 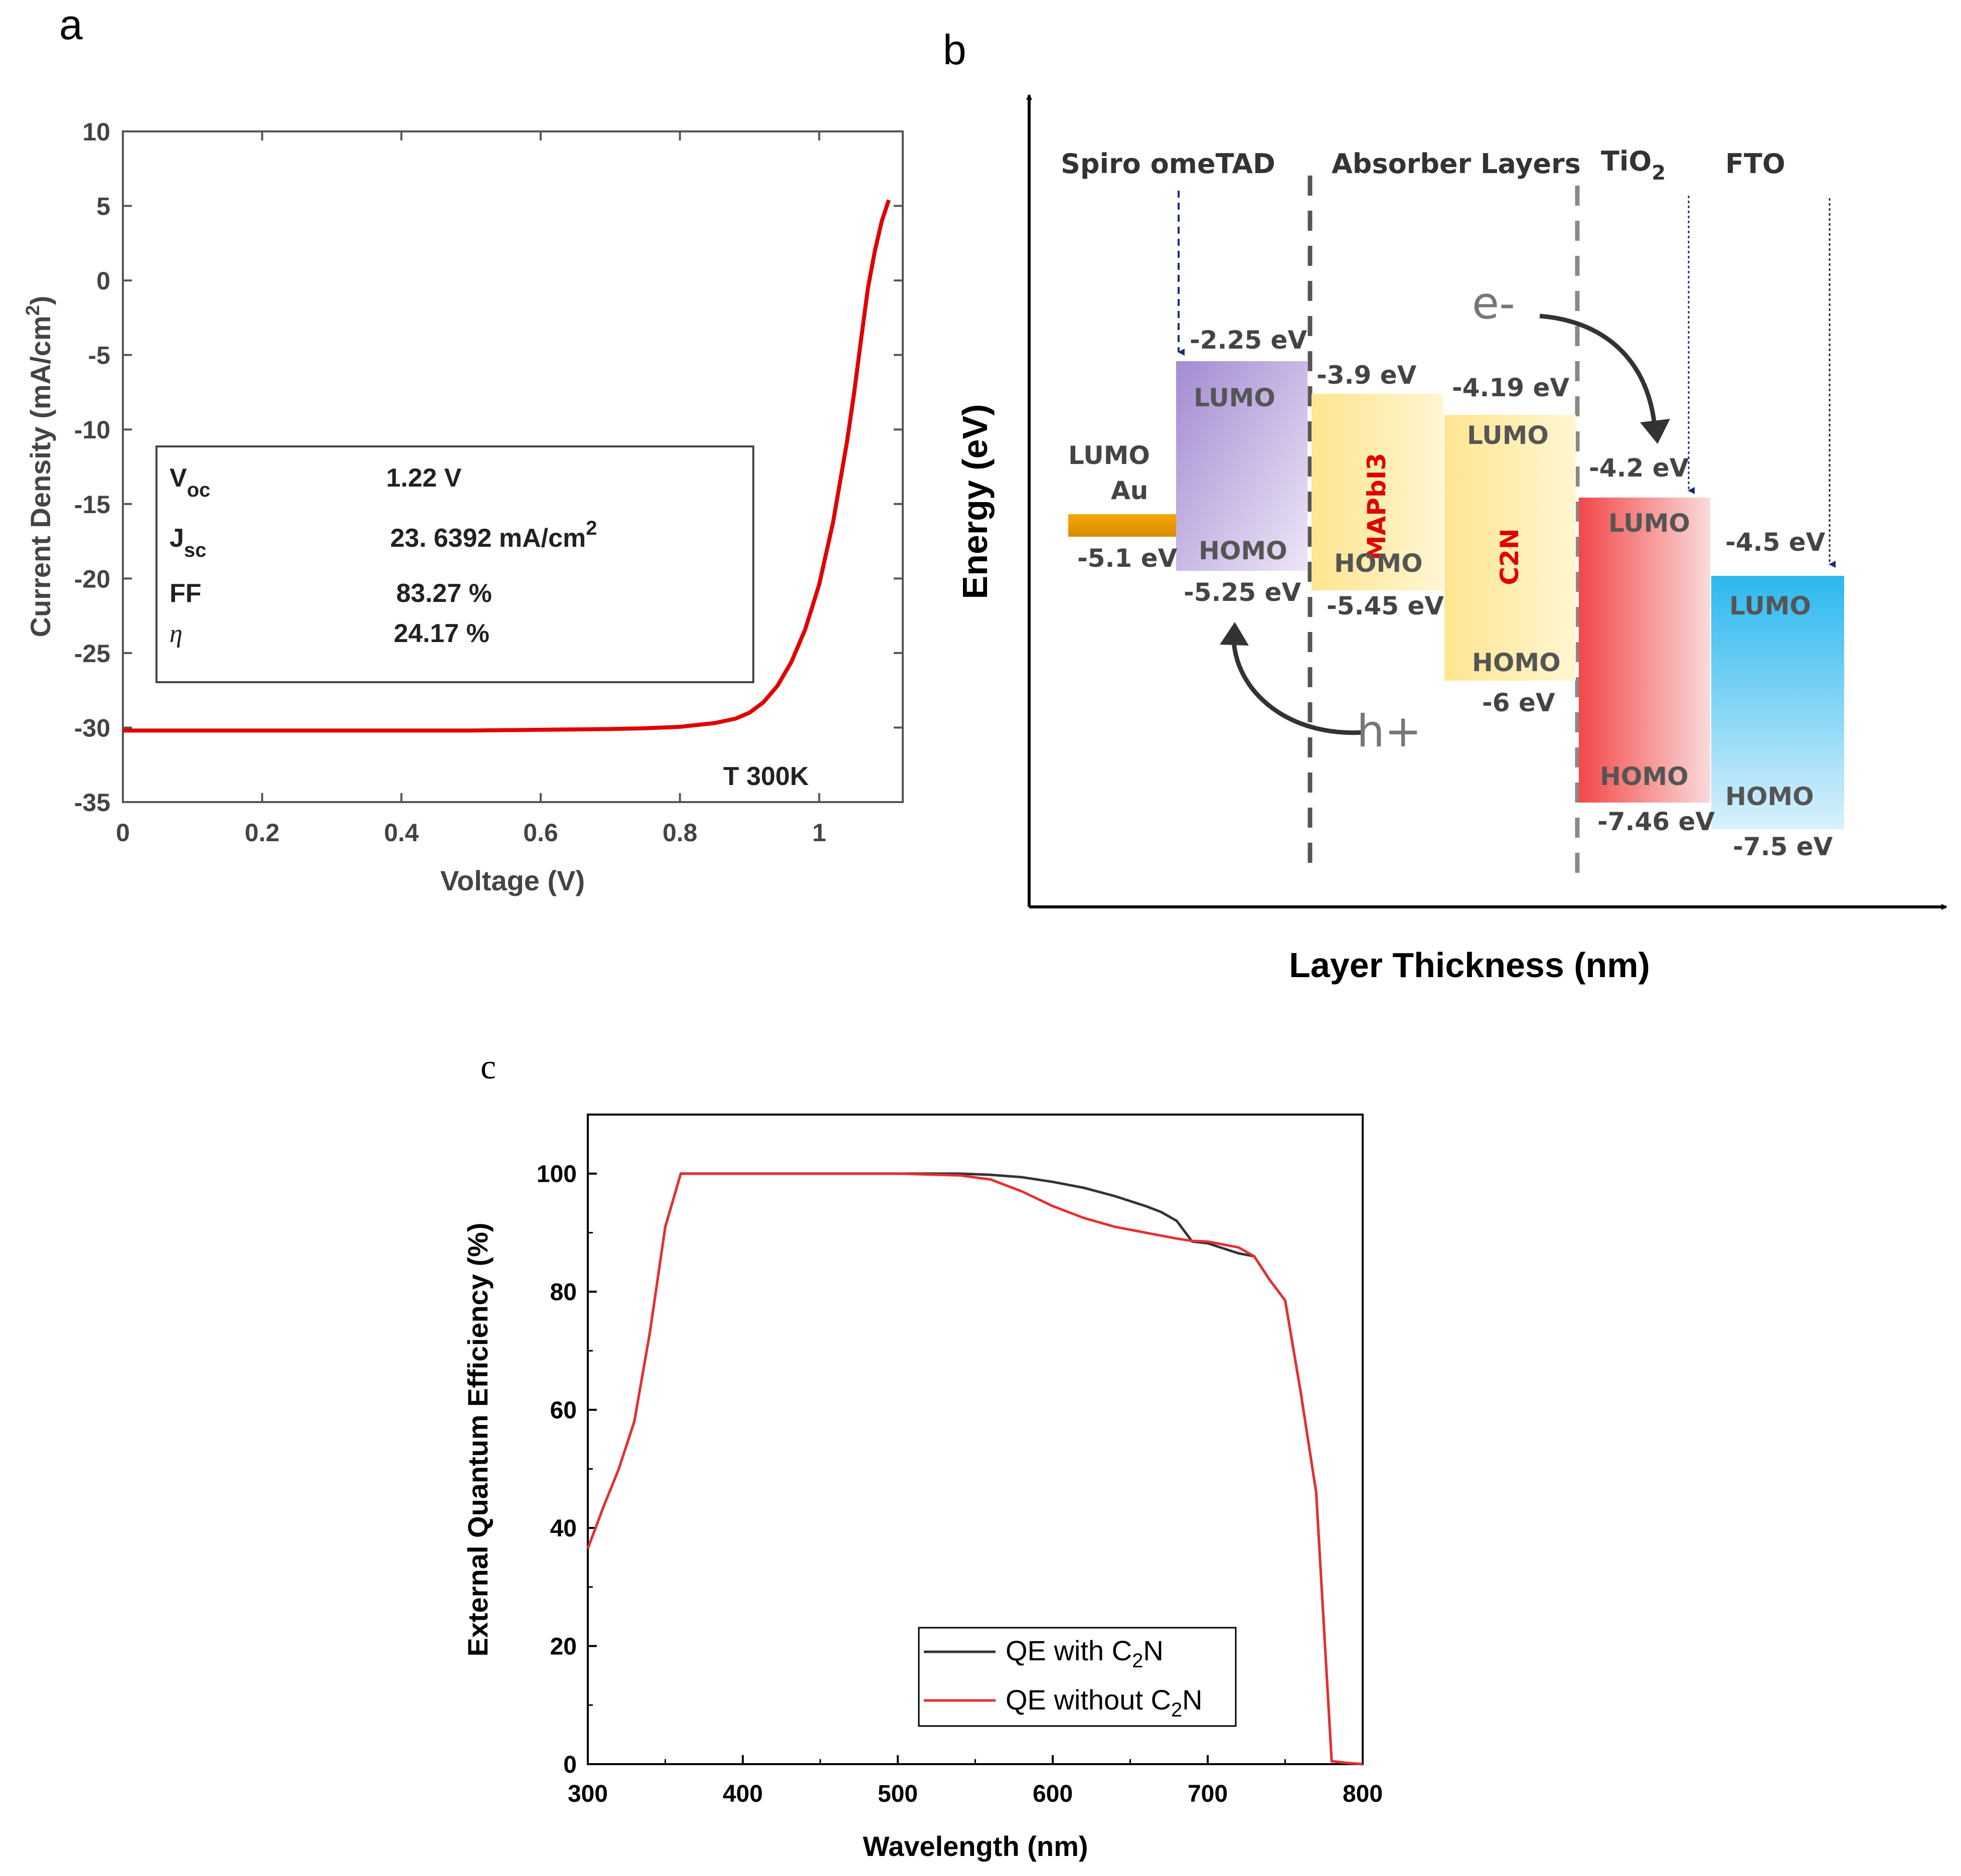 I want to click on header-absorber: Absorber Layers, so click(x=1456, y=164).